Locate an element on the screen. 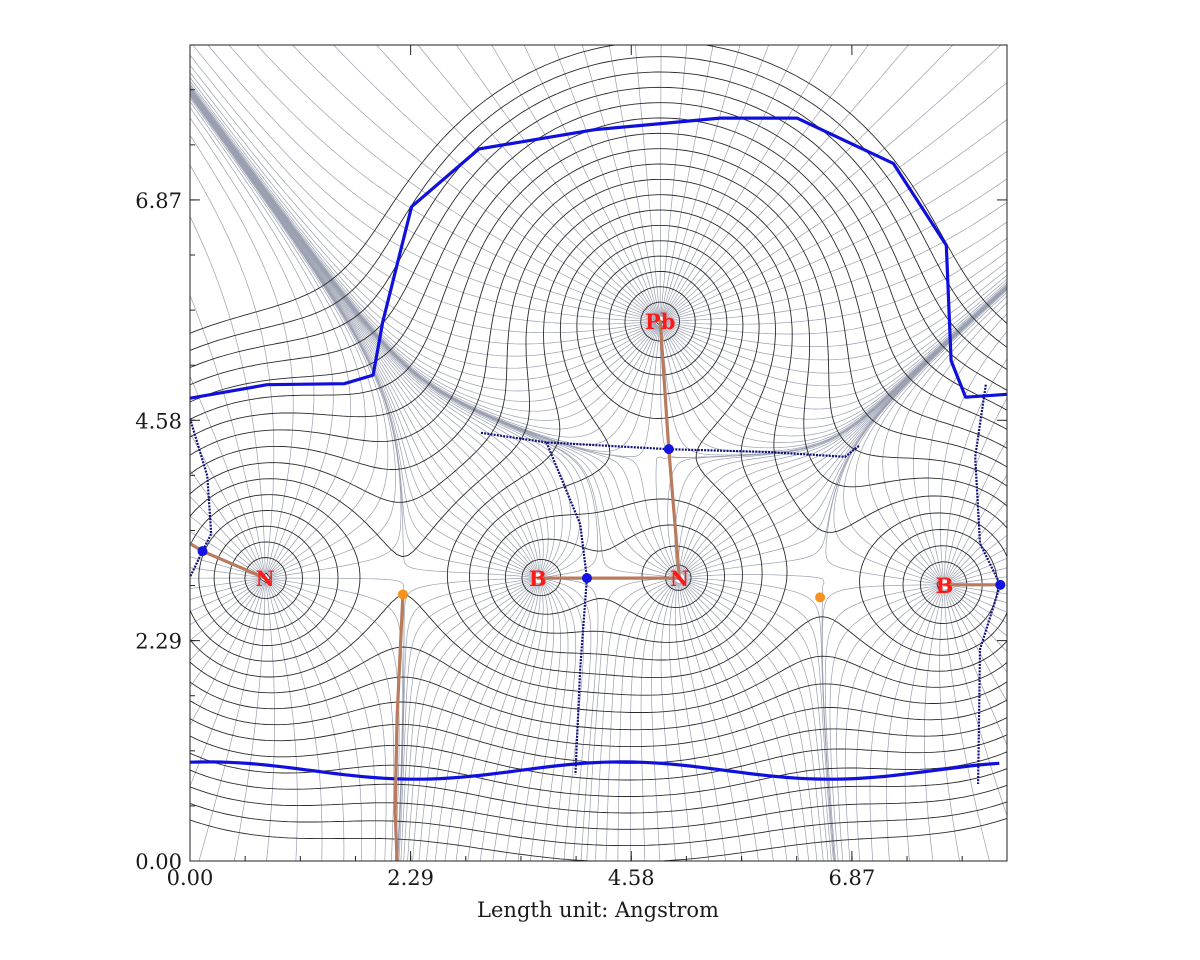 The width and height of the screenshot is (1200, 960). x-tick-label: 0.00 is located at coordinates (190, 878).